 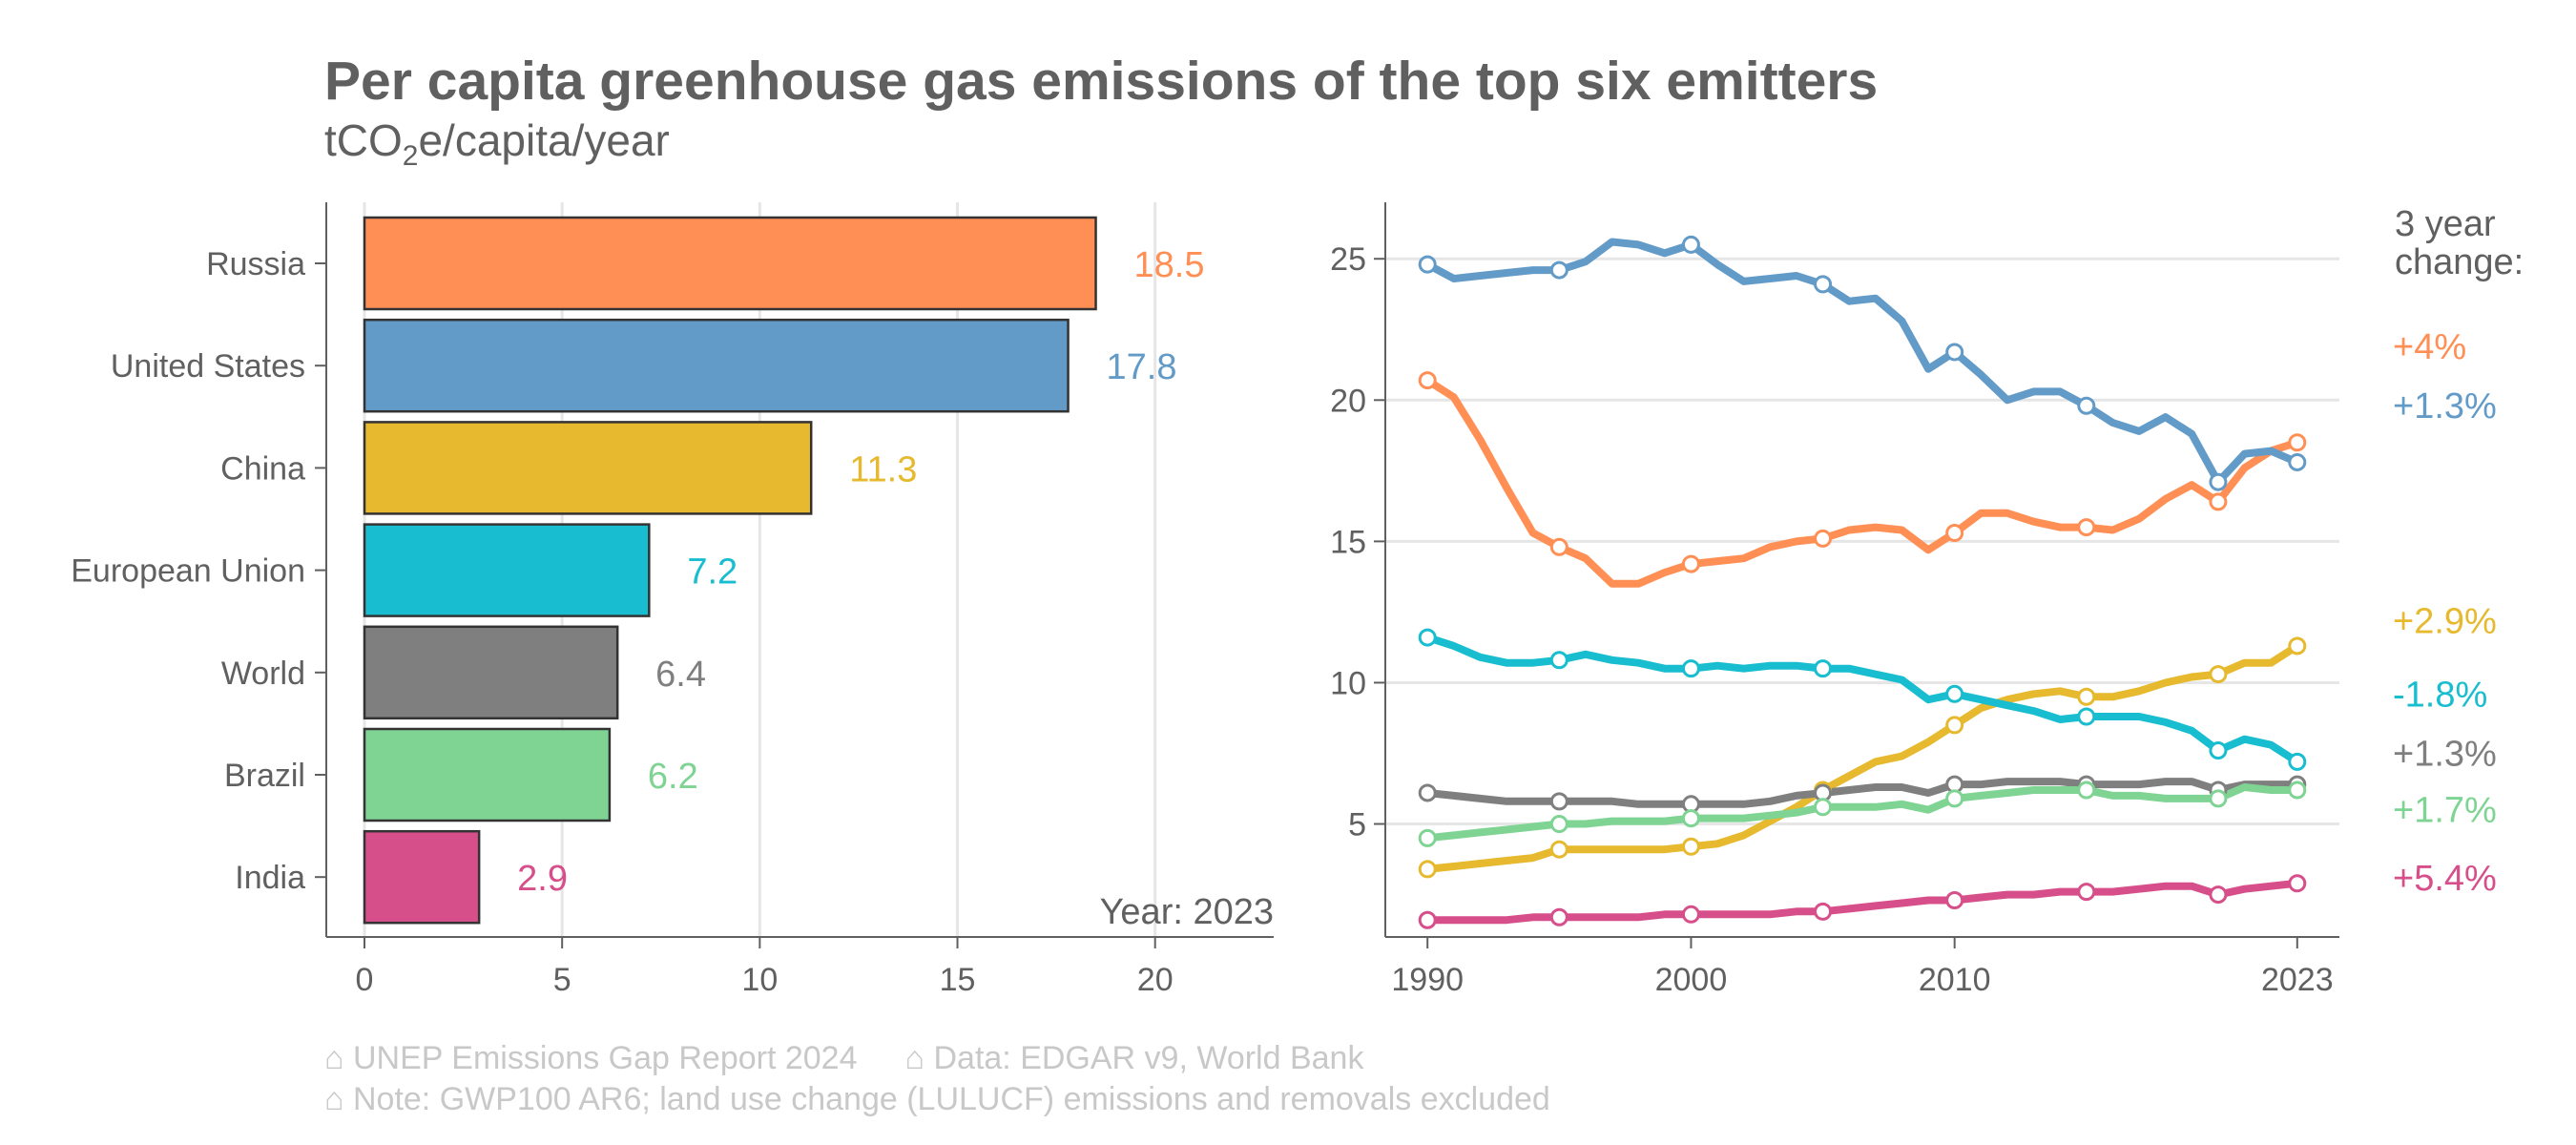 I want to click on x-tick-label: 0, so click(x=365, y=980).